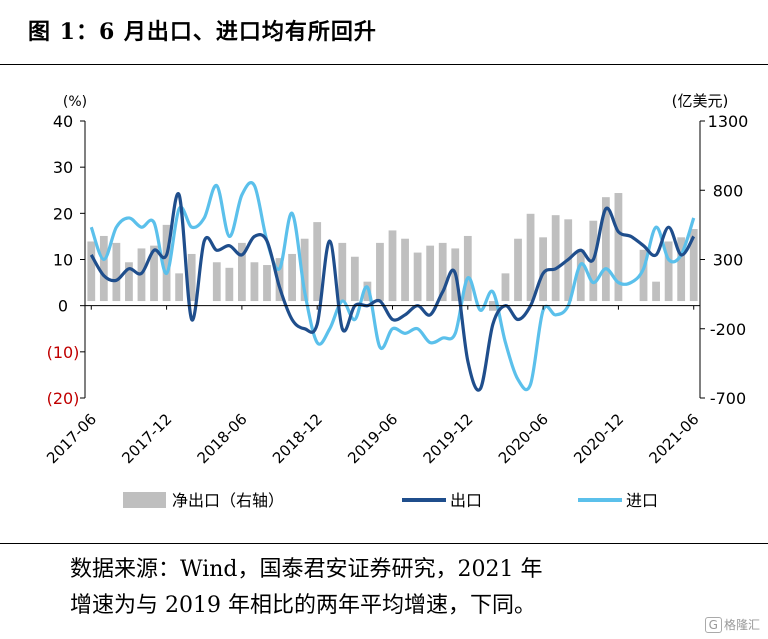 The height and width of the screenshot is (639, 768). What do you see at coordinates (297, 438) in the screenshot?
I see `x-tick-label: 2018-12` at bounding box center [297, 438].